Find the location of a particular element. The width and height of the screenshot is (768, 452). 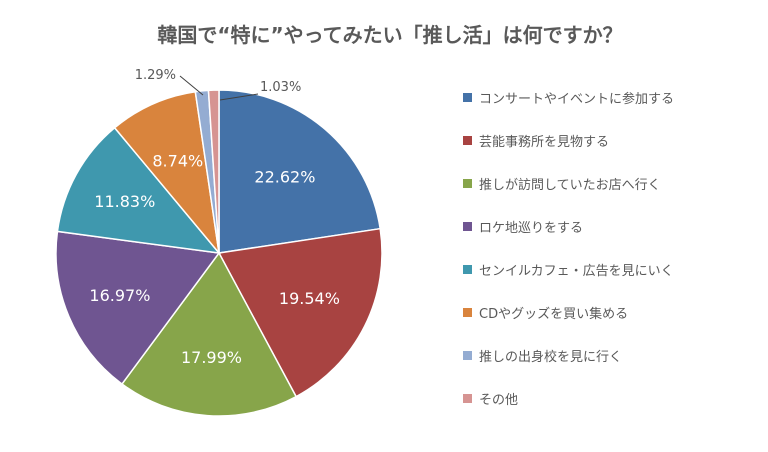

legend-entry: 芸能事務所を見物する is located at coordinates (544, 142).